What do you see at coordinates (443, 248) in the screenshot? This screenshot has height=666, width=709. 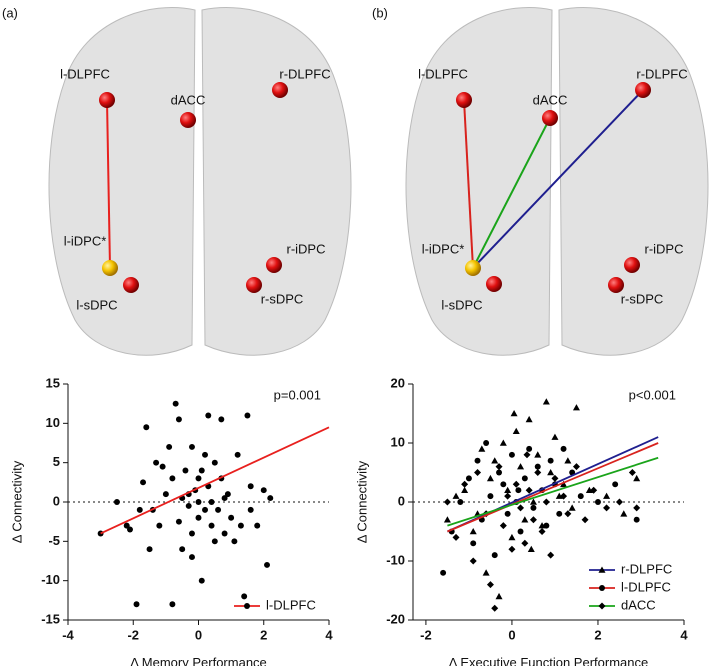 I see `node-label: l-iDPC*` at bounding box center [443, 248].